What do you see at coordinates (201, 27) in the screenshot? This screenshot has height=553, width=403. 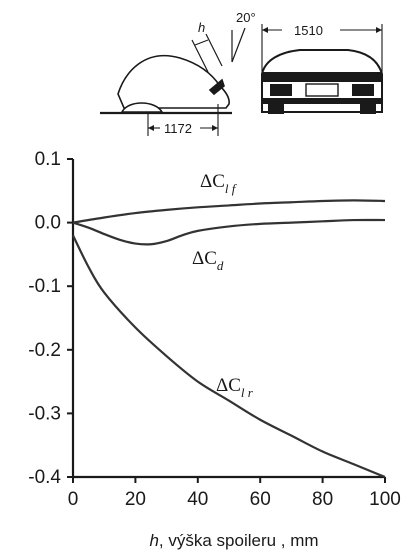 I see `dimension-h-label: h` at bounding box center [201, 27].